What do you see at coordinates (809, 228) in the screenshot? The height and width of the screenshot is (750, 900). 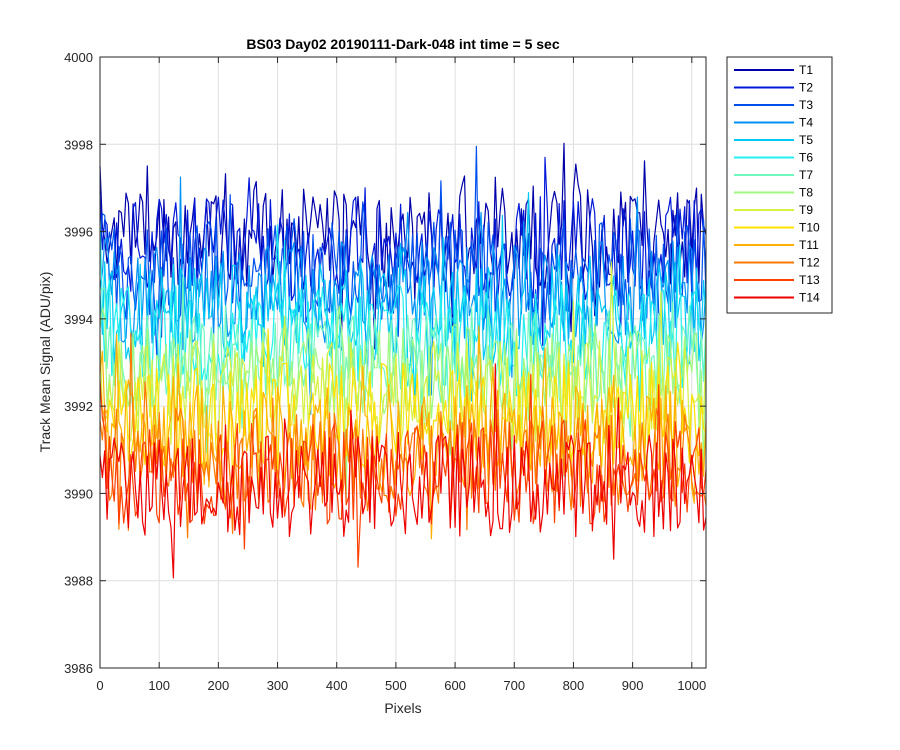 I see `legend-label-t10: T10` at bounding box center [809, 228].